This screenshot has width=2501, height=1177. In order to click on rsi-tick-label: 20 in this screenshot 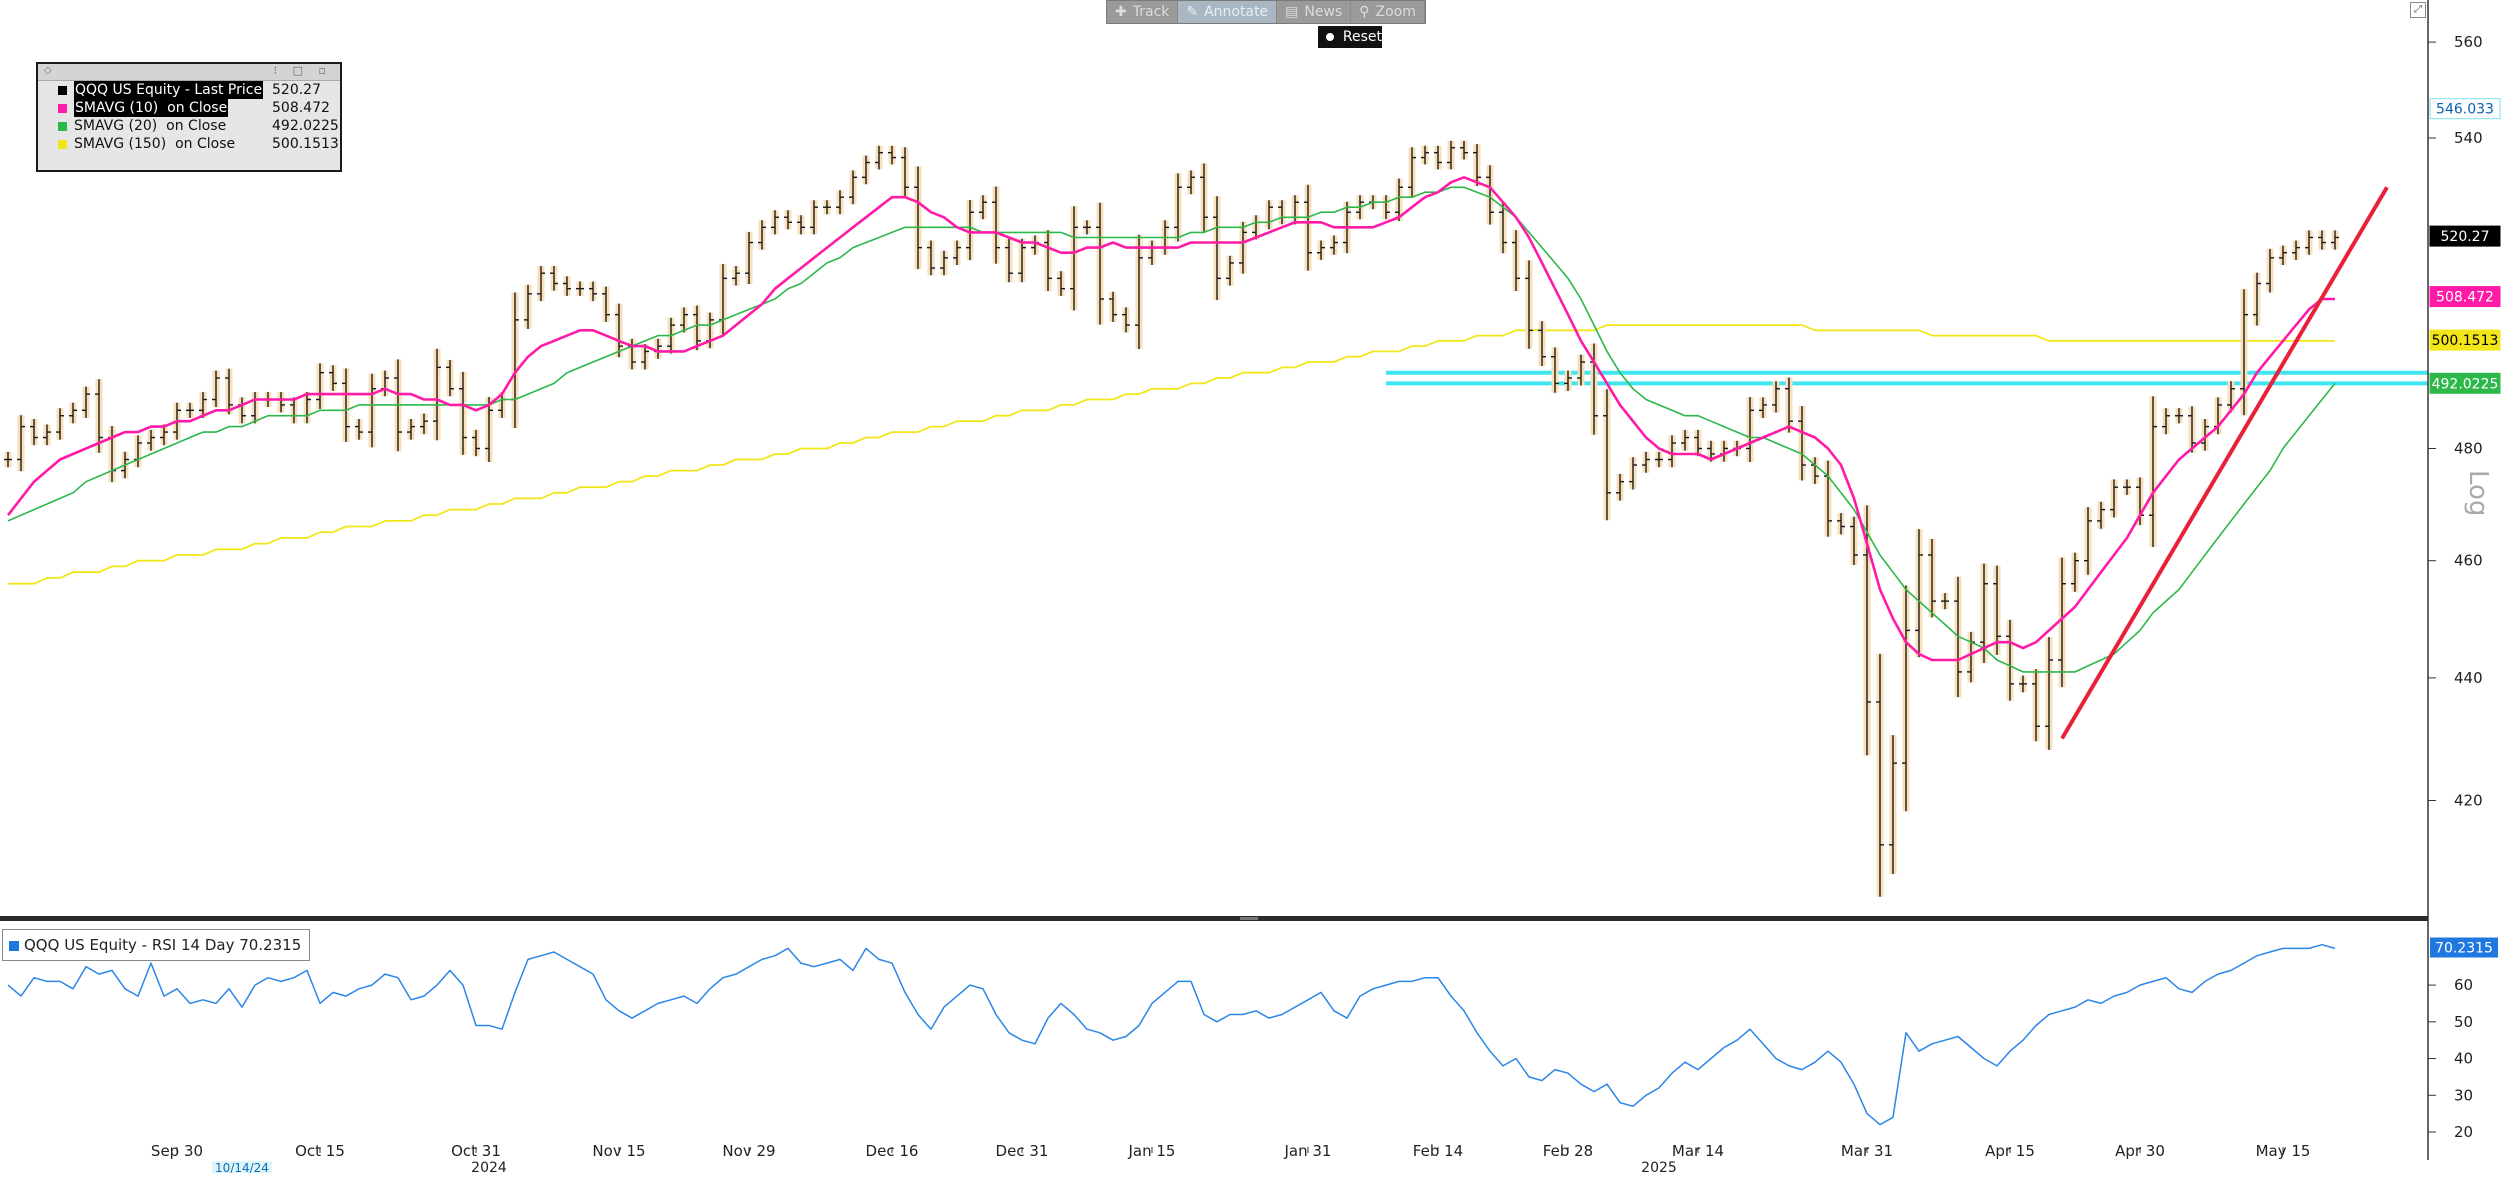, I will do `click(2463, 1132)`.